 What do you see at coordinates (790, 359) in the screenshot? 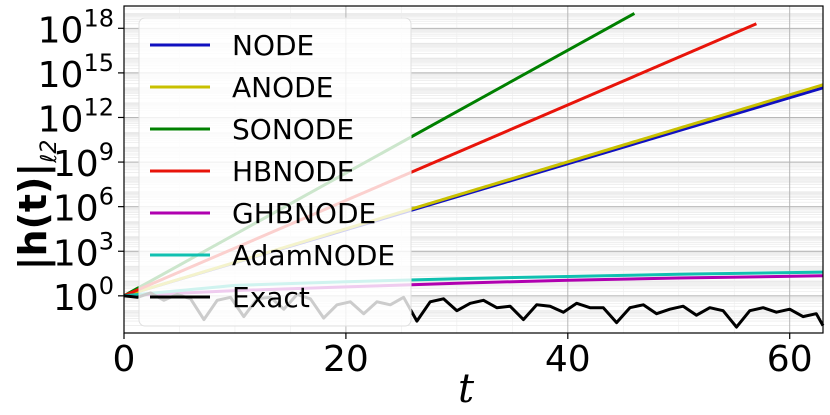
I see `x-tick-label: 60` at bounding box center [790, 359].